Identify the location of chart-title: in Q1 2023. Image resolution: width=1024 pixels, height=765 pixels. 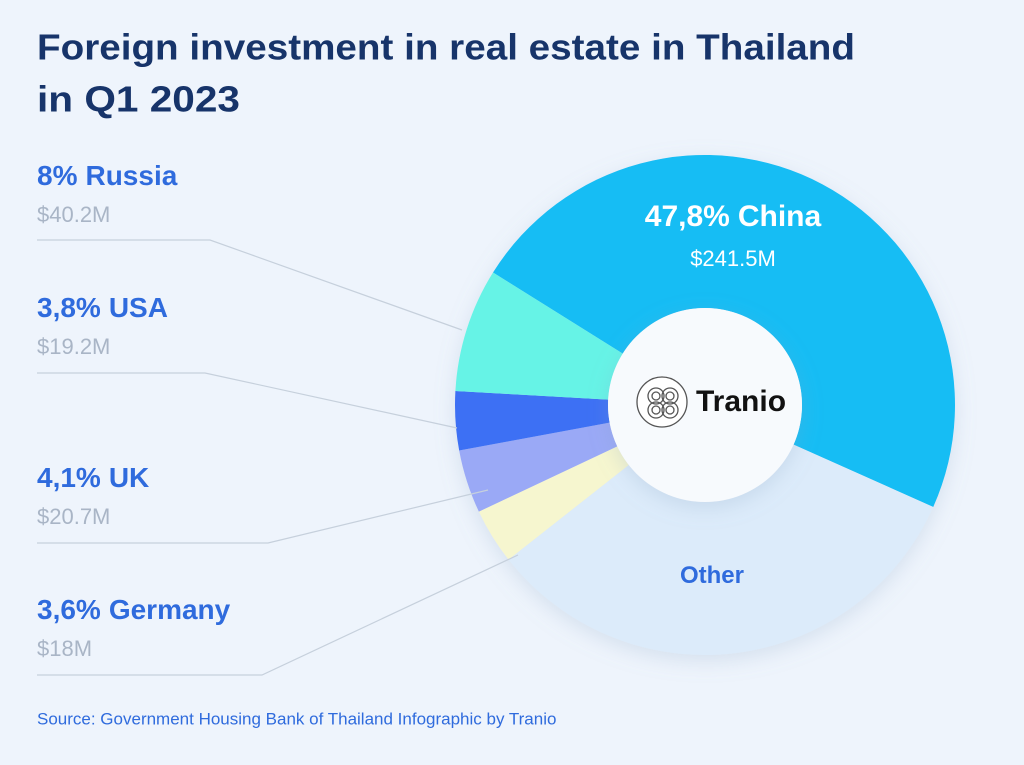
(138, 99).